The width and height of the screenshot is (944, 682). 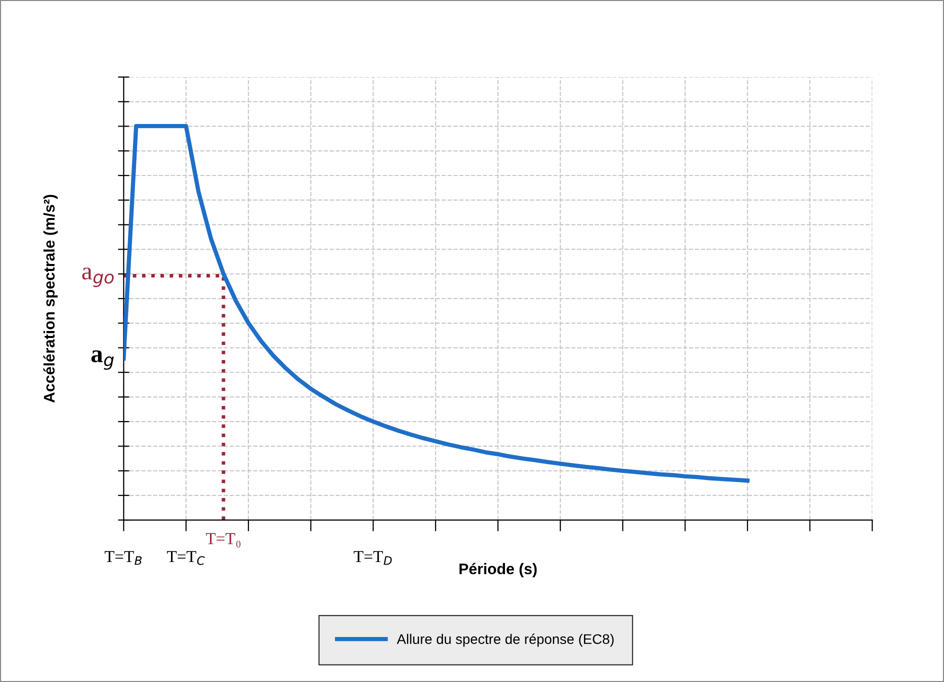 What do you see at coordinates (98, 278) in the screenshot?
I see `annotation: a$_{go}$` at bounding box center [98, 278].